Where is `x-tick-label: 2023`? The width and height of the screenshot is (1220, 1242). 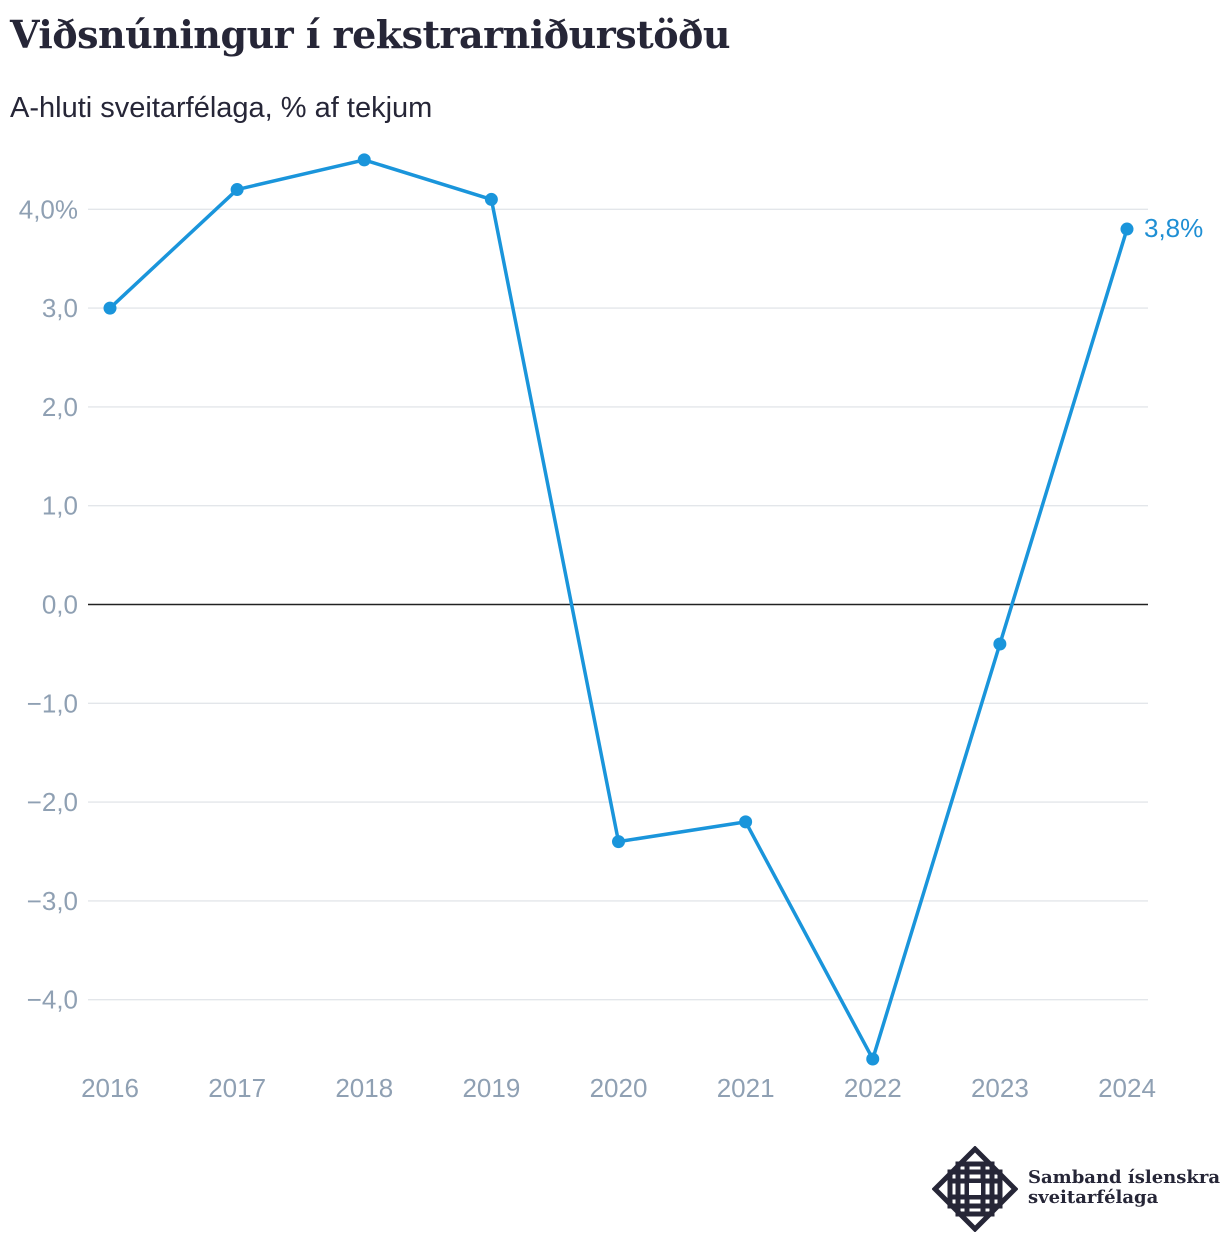 x-tick-label: 2023 is located at coordinates (1000, 1088).